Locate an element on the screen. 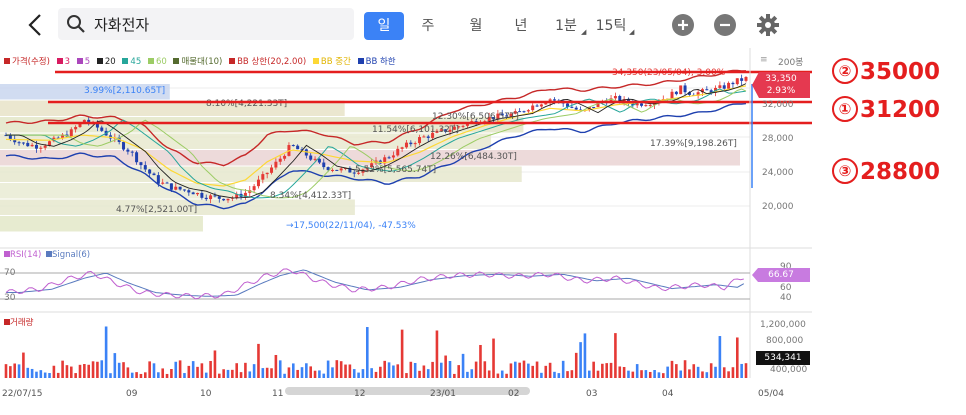 This screenshot has height=415, width=966. tab-week: 주 is located at coordinates (428, 26).